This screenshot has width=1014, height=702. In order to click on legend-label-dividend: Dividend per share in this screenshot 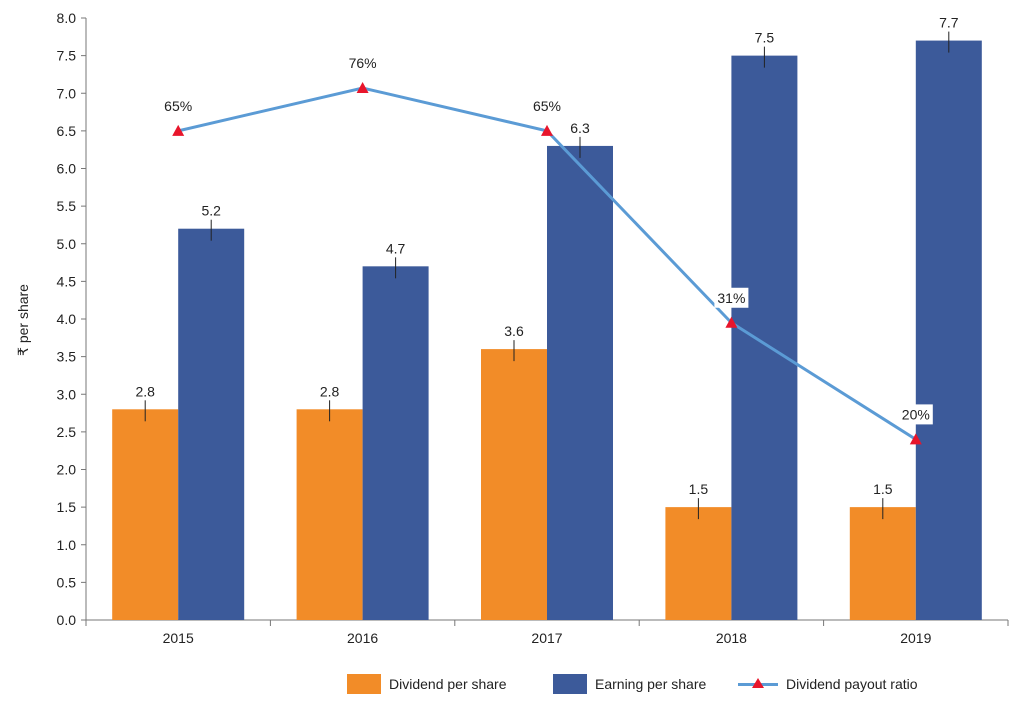, I will do `click(448, 684)`.